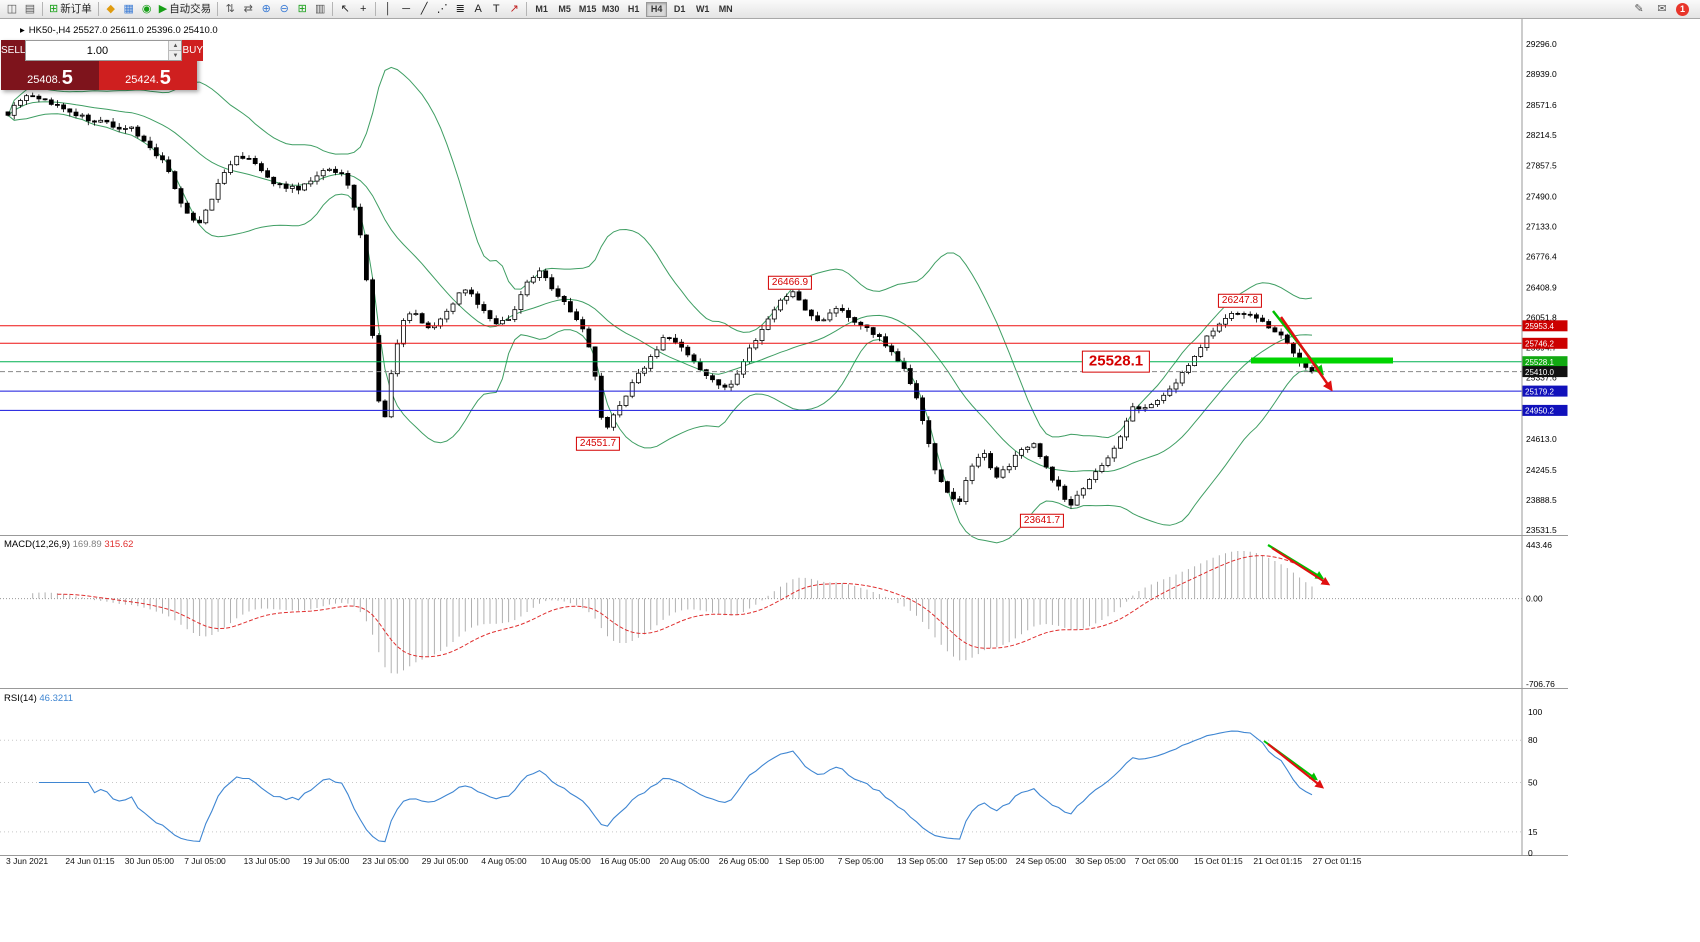  Describe the element at coordinates (175, 45) in the screenshot. I see `volume-up-button: ▲` at that location.